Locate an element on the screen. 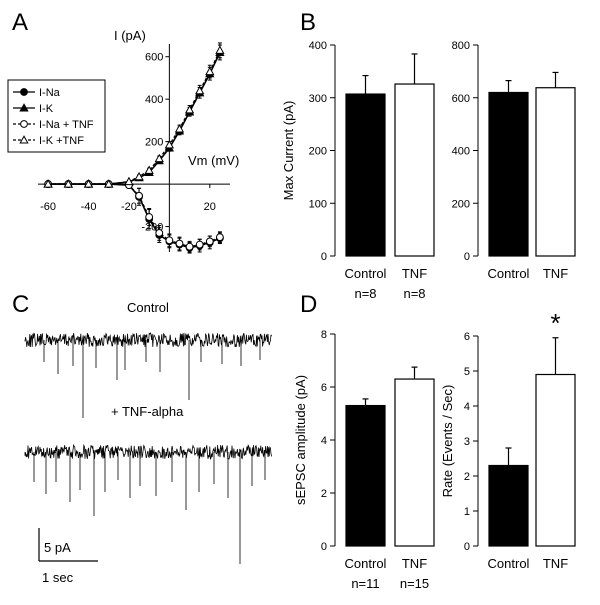  control-trace is located at coordinates (148, 375).